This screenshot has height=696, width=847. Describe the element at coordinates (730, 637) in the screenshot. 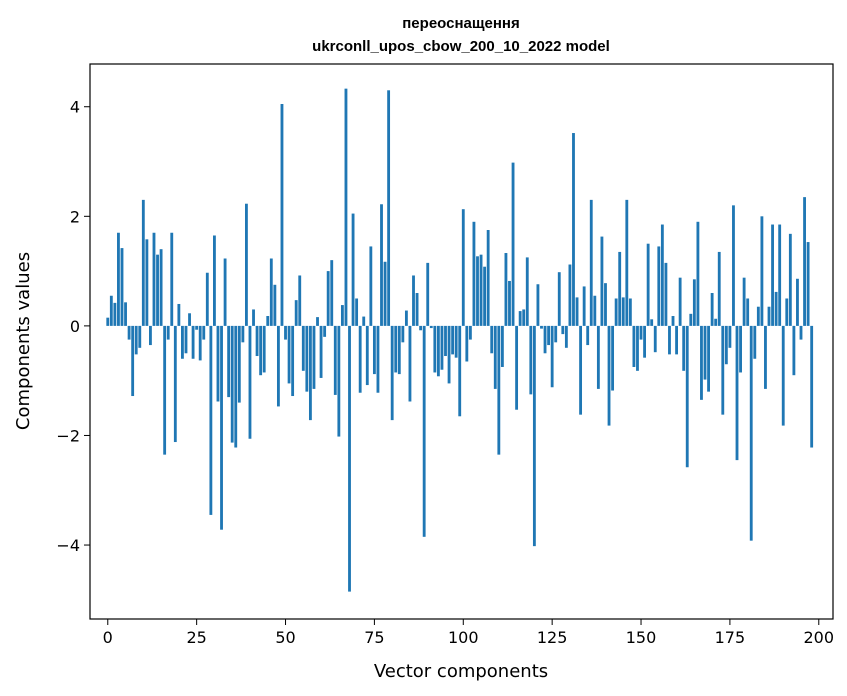

I see `x-tick-label: 175` at that location.